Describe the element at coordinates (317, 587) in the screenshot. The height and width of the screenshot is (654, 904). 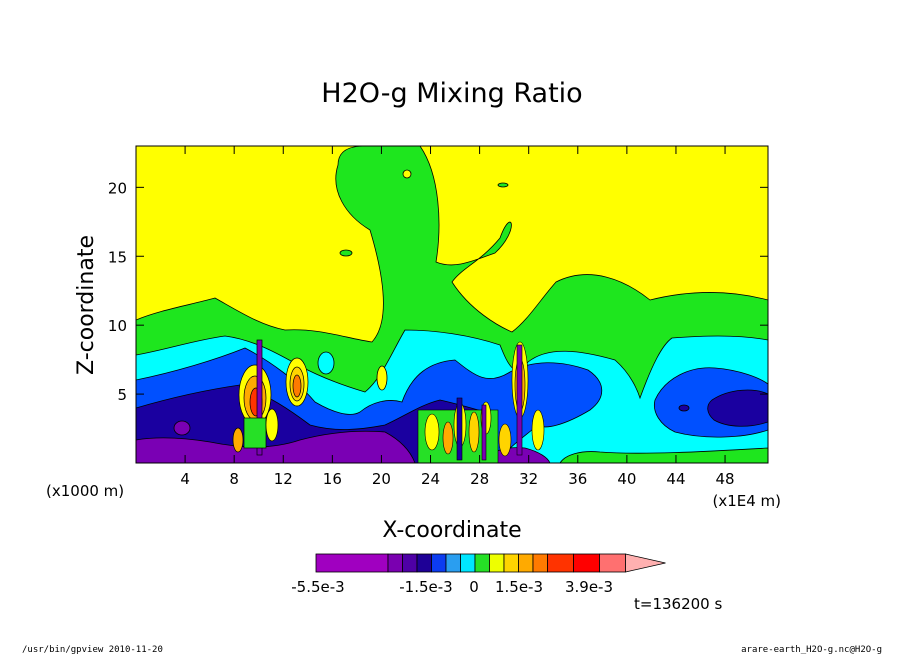
I see `colorbar-label-0: -5.5e-3` at that location.